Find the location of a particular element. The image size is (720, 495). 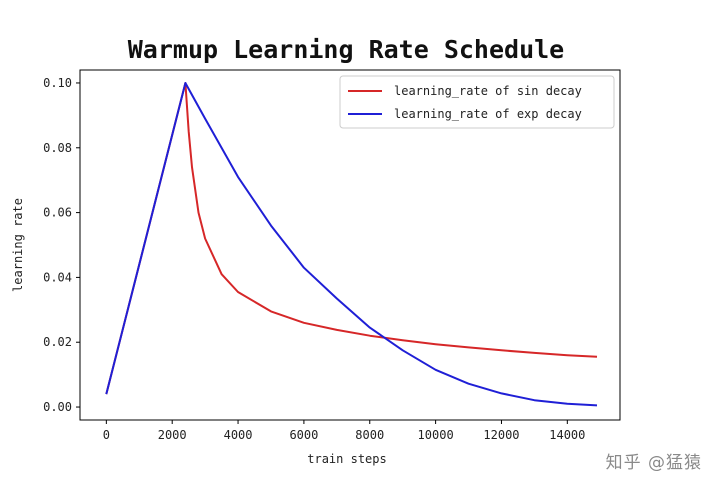

y-tick-label: 0.00 is located at coordinates (57, 407).